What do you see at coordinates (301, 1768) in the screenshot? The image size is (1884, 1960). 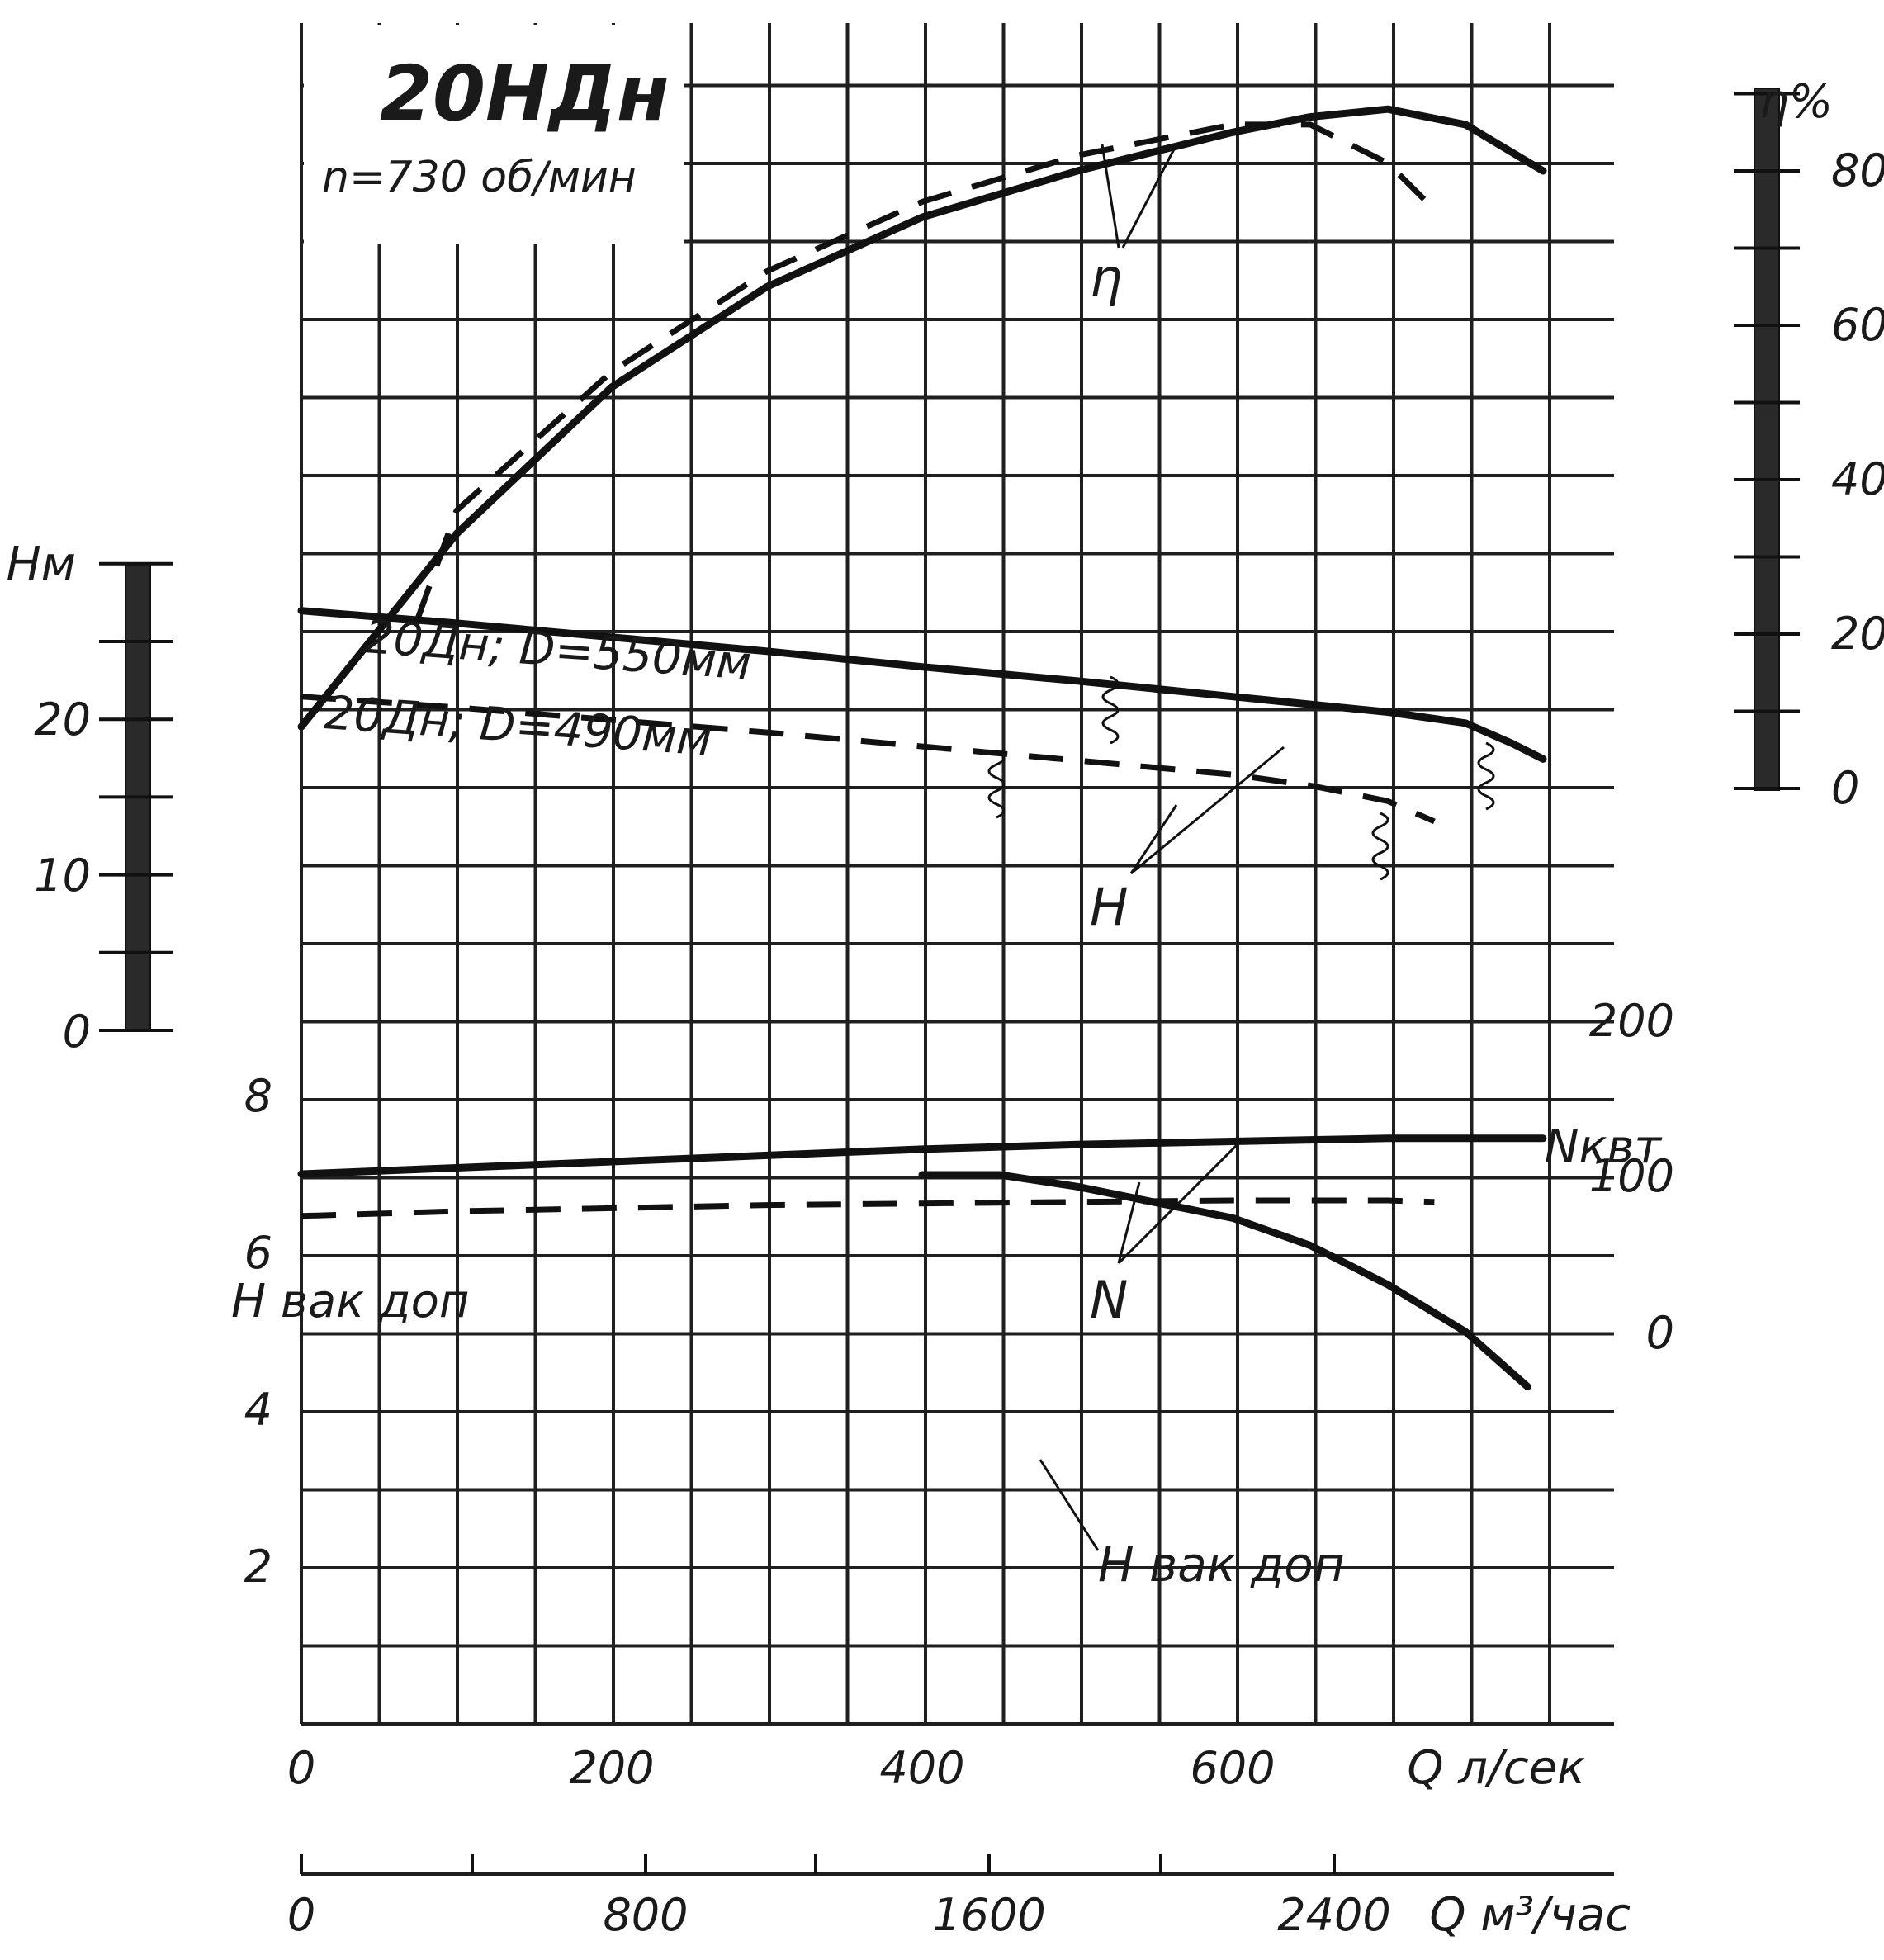 I see `x-tick-label: 0` at bounding box center [301, 1768].